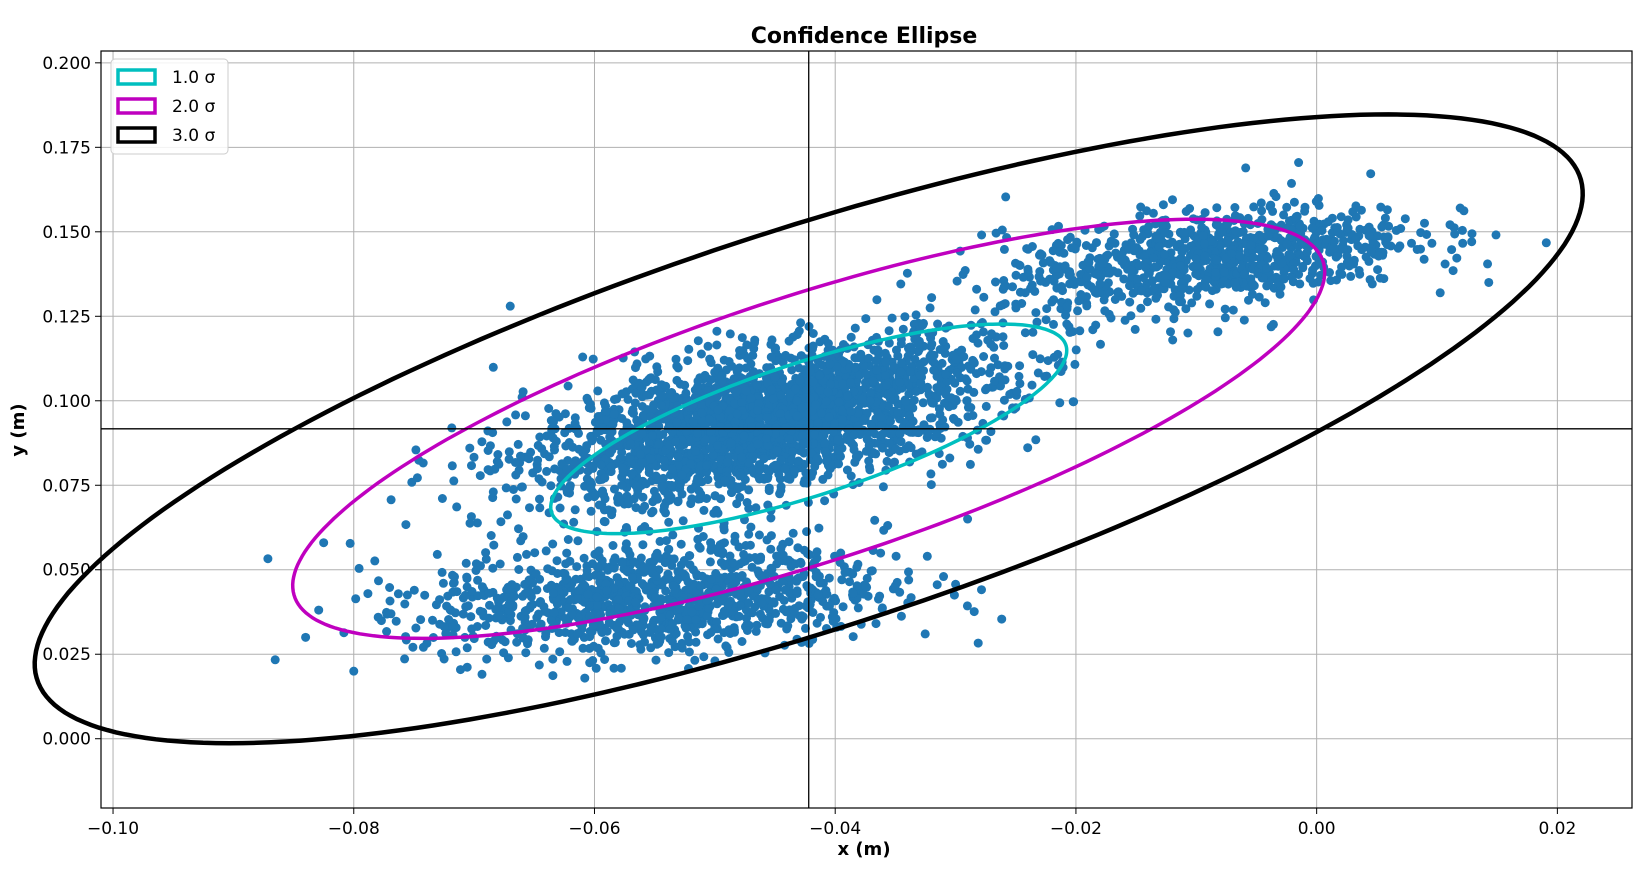 Image resolution: width=1639 pixels, height=872 pixels. Describe the element at coordinates (66, 571) in the screenshot. I see `y-tick-label: 0.050` at that location.